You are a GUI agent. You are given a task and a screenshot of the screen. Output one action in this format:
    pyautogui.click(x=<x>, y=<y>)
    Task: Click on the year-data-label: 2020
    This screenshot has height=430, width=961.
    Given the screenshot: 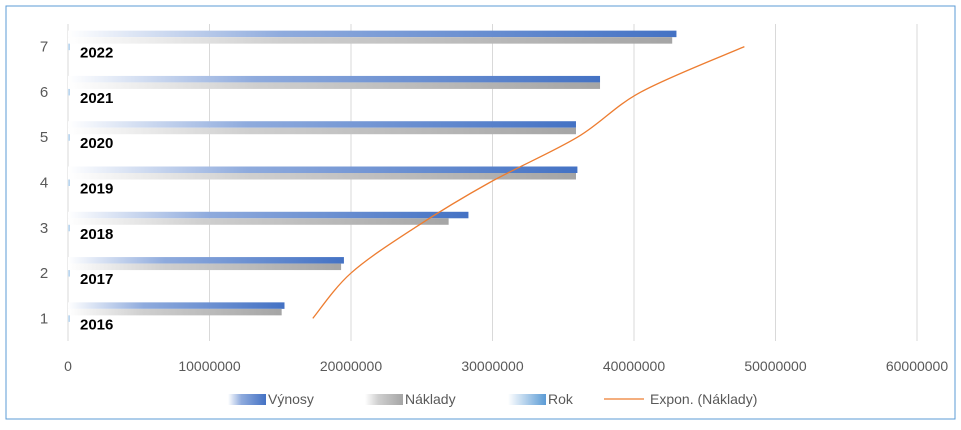 What is the action you would take?
    pyautogui.click(x=96, y=143)
    